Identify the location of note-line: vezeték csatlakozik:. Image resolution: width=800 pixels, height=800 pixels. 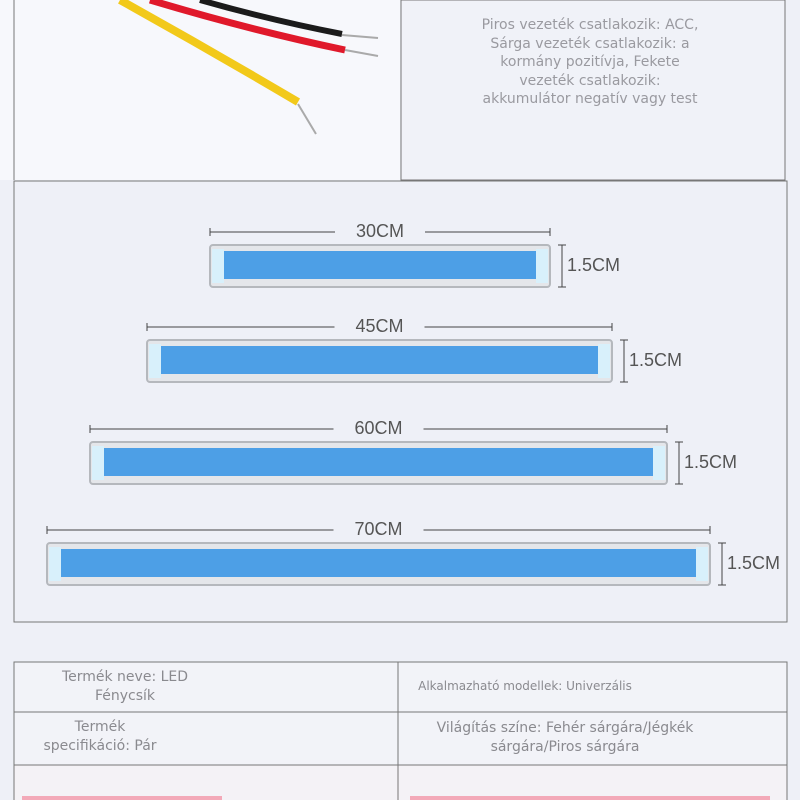
(590, 80).